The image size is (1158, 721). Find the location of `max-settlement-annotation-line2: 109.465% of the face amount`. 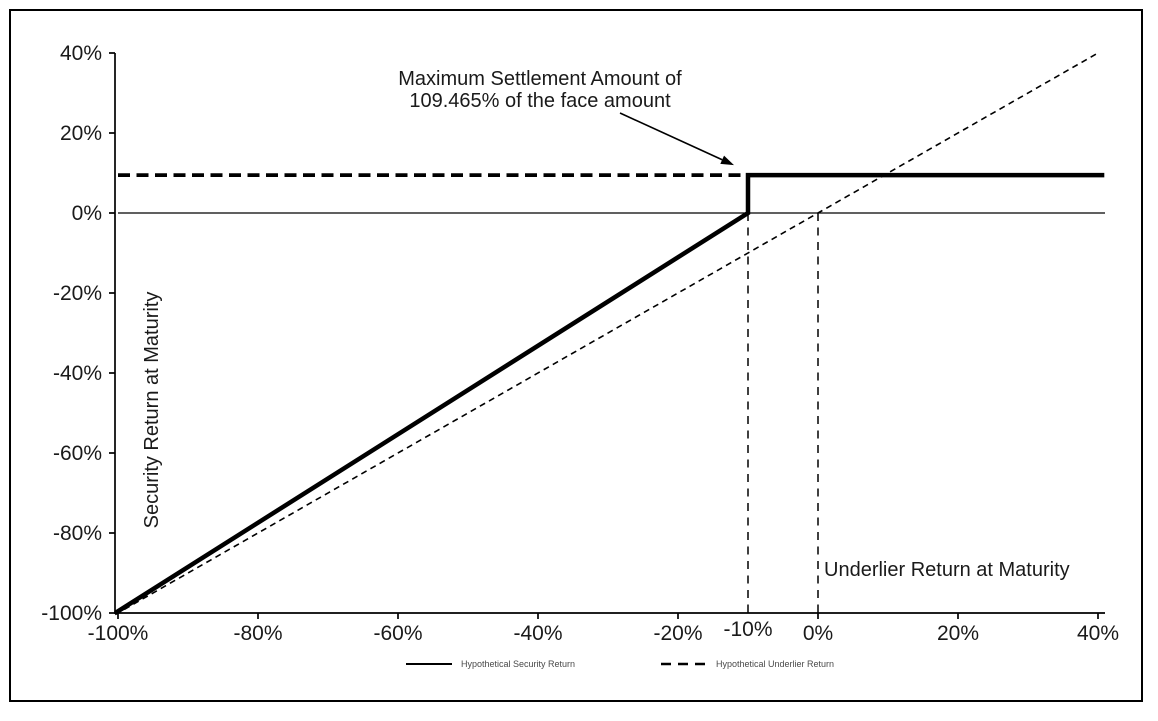

max-settlement-annotation-line2: 109.465% of the face amount is located at coordinates (540, 101).